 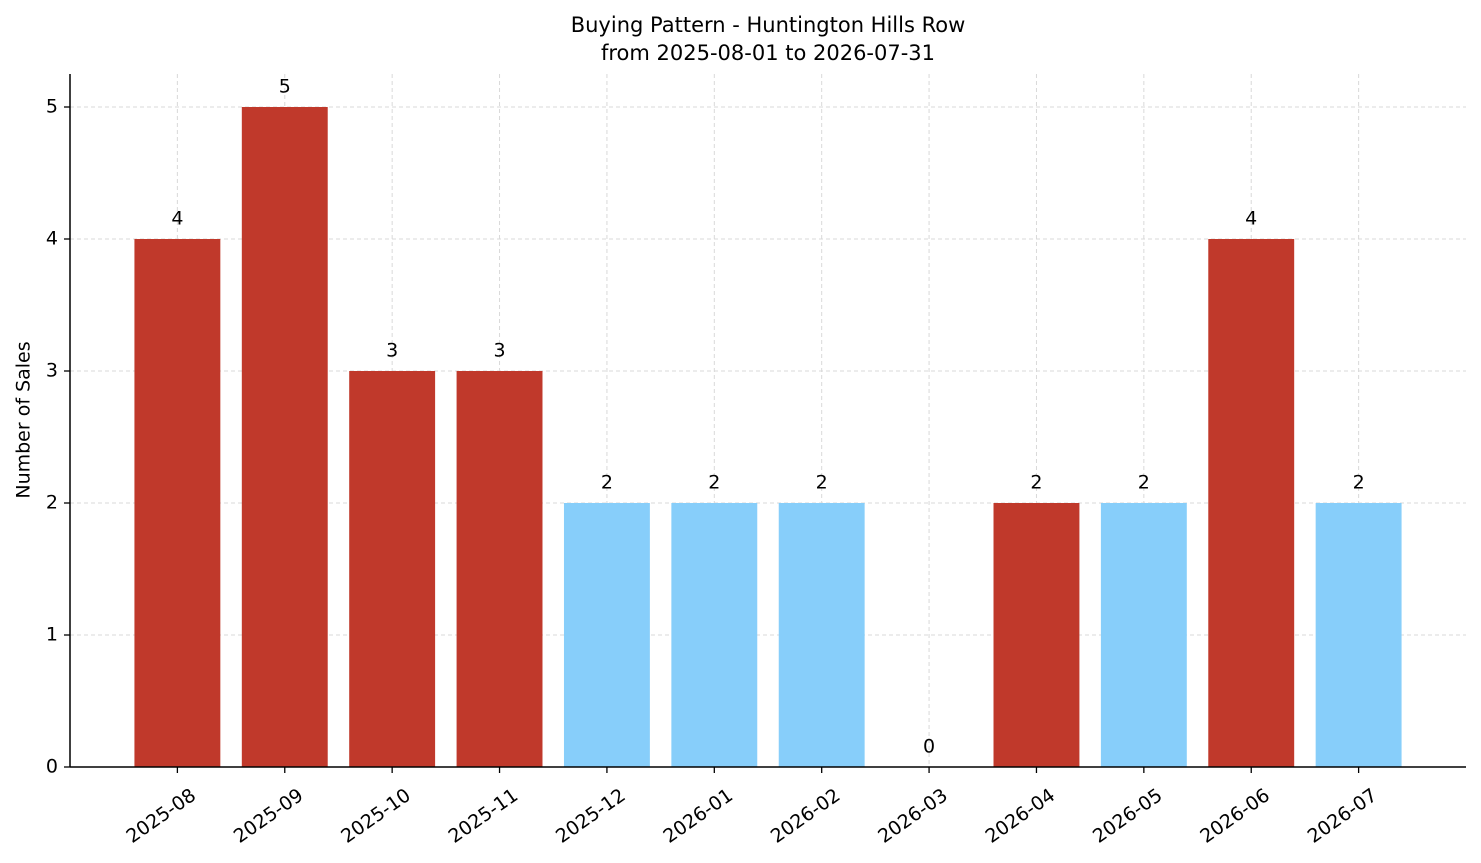 What do you see at coordinates (52, 767) in the screenshot?
I see `y-tick-label: 0` at bounding box center [52, 767].